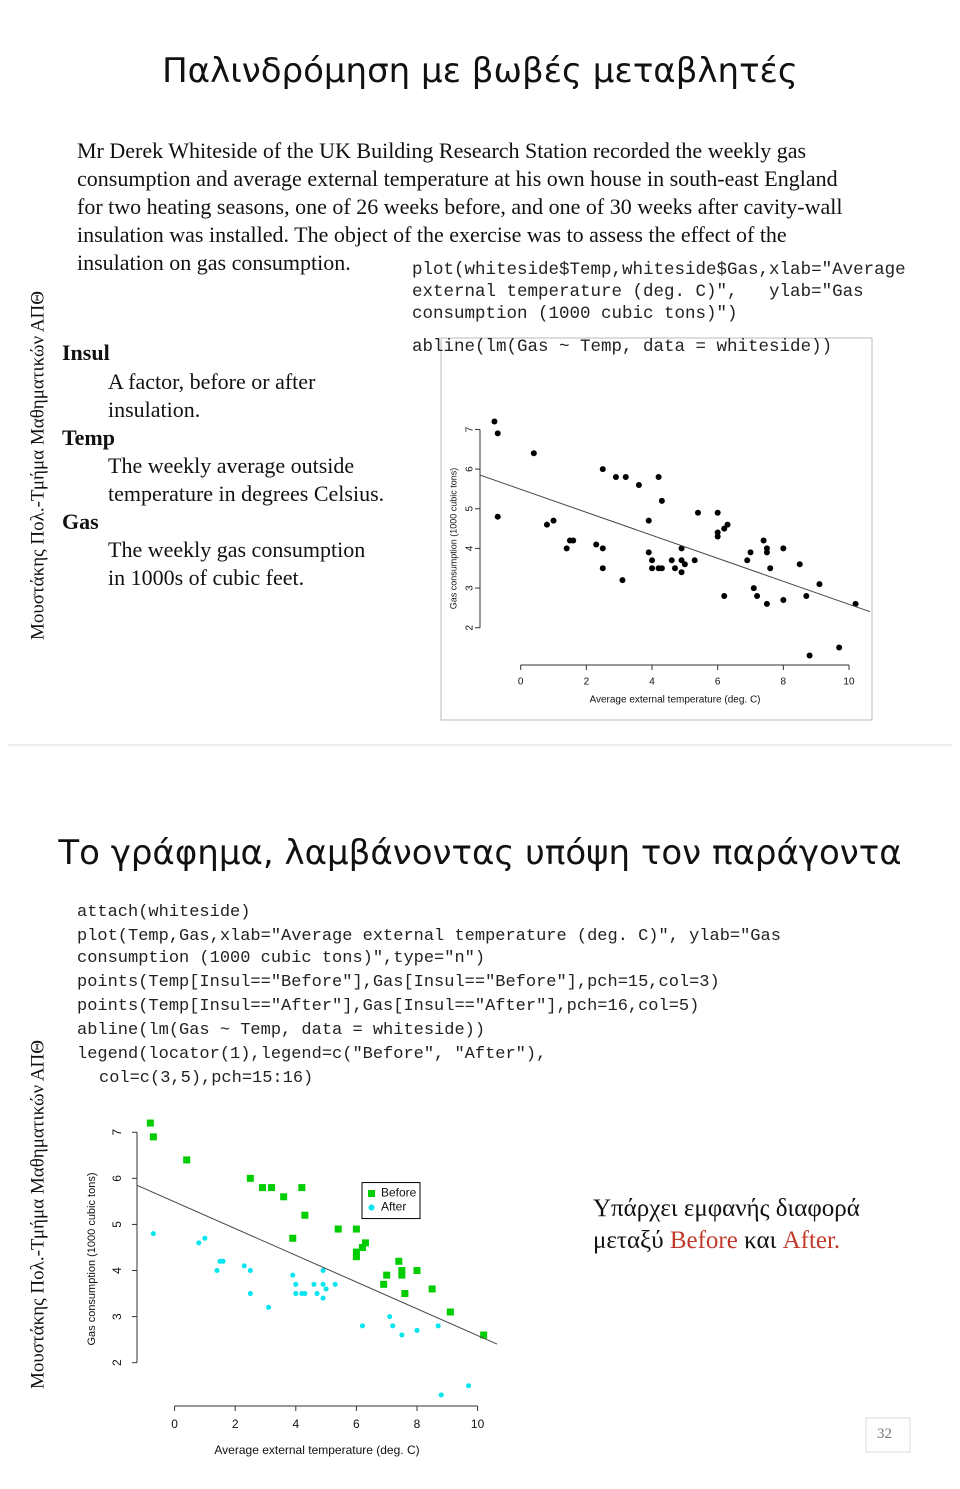 The width and height of the screenshot is (960, 1489). What do you see at coordinates (206, 1078) in the screenshot?
I see `code-line: col=c(3,5),pch=15:16)` at bounding box center [206, 1078].